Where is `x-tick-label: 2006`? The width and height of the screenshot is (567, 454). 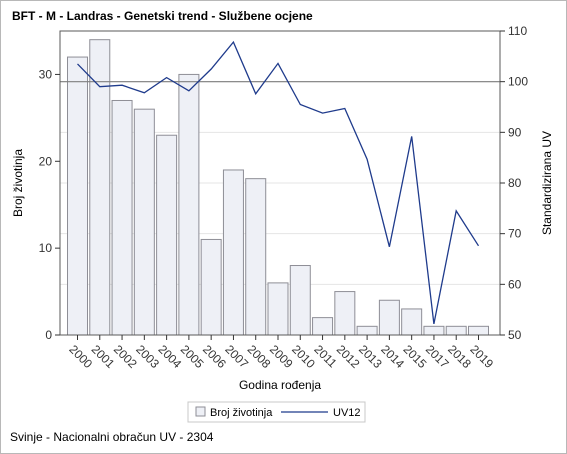 x-tick-label: 2006 is located at coordinates (214, 356).